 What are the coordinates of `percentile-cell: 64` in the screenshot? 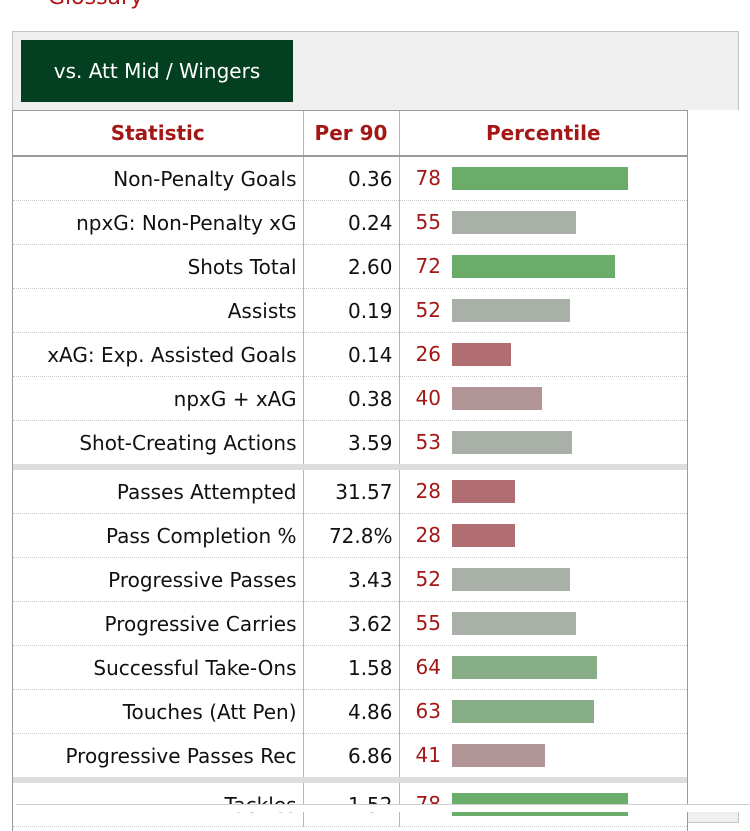 It's located at (543, 667).